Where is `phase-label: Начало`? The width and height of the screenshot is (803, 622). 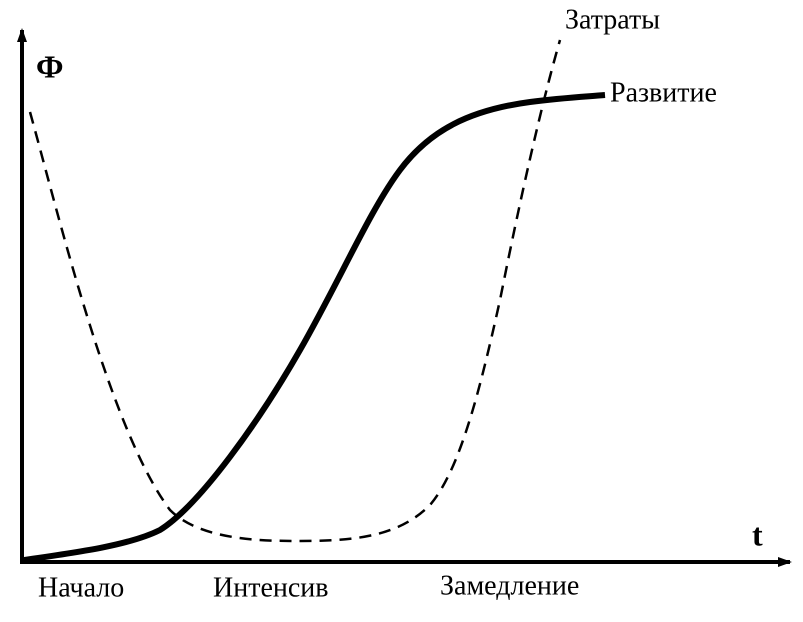 phase-label: Начало is located at coordinates (81, 587).